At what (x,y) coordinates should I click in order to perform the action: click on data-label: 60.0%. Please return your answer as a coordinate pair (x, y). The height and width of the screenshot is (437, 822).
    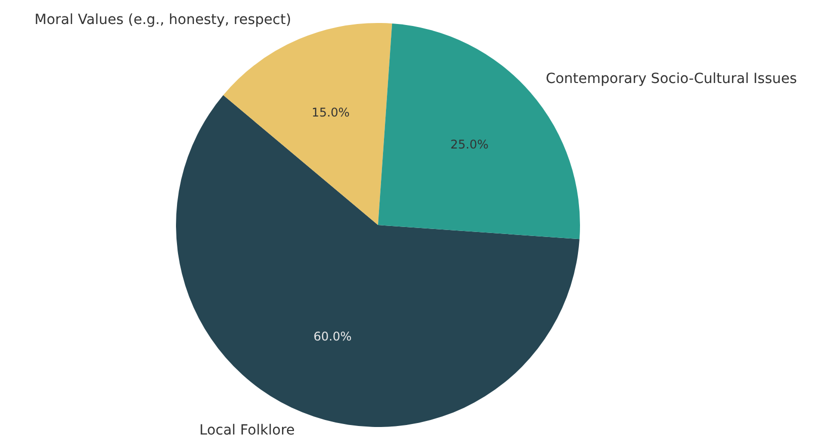
    Looking at the image, I should click on (333, 337).